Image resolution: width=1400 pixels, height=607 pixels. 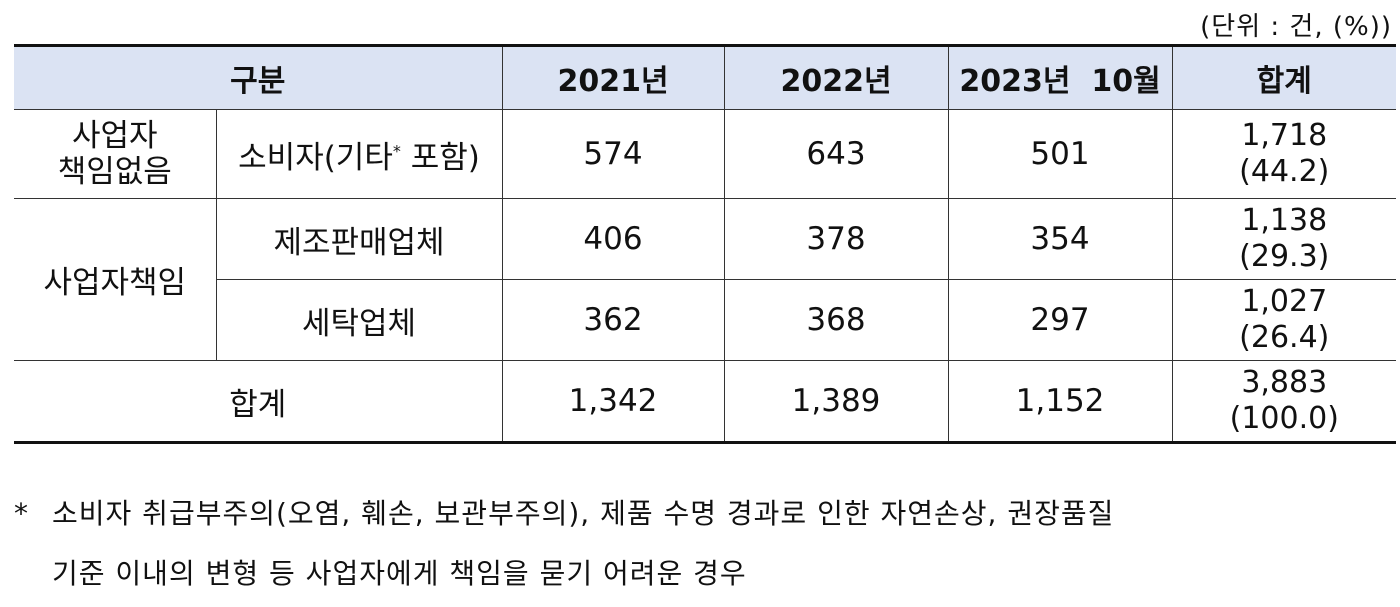 What do you see at coordinates (440, 157) in the screenshot?
I see `sub-consumer-tail: 포함)` at bounding box center [440, 157].